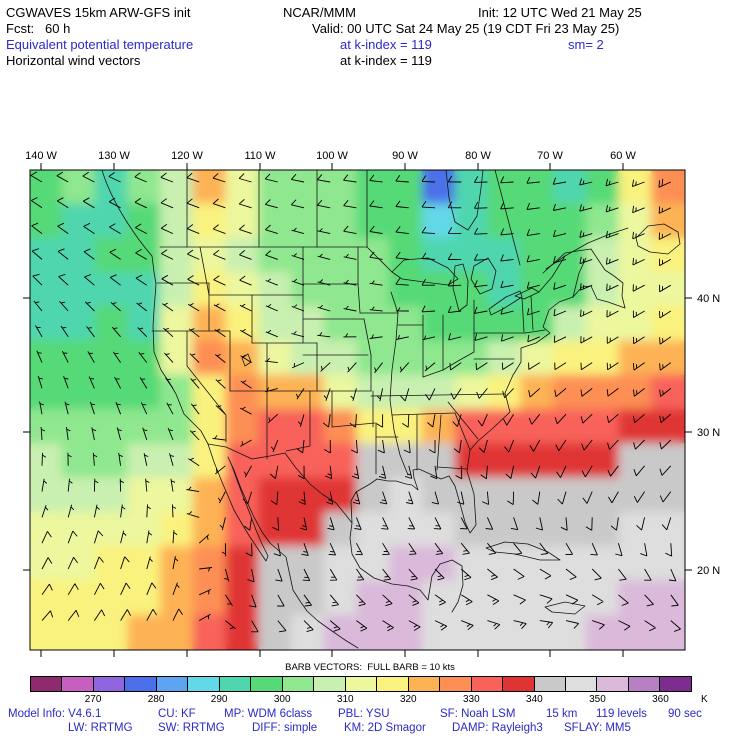 Image resolution: width=740 pixels, height=740 pixels. What do you see at coordinates (114, 156) in the screenshot?
I see `lon-label: 130 W` at bounding box center [114, 156].